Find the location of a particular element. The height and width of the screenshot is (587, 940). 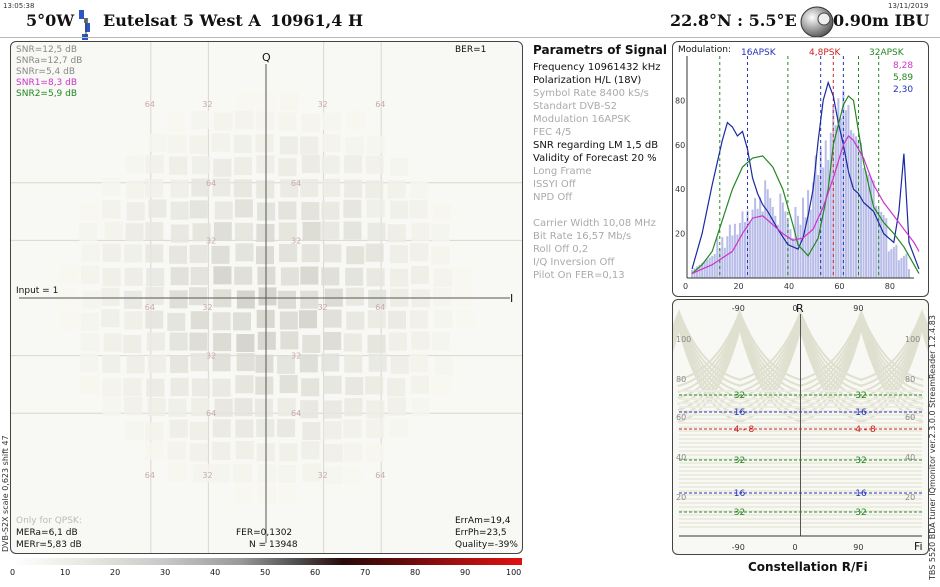

colorbar-tick-label: 40 is located at coordinates (215, 572).